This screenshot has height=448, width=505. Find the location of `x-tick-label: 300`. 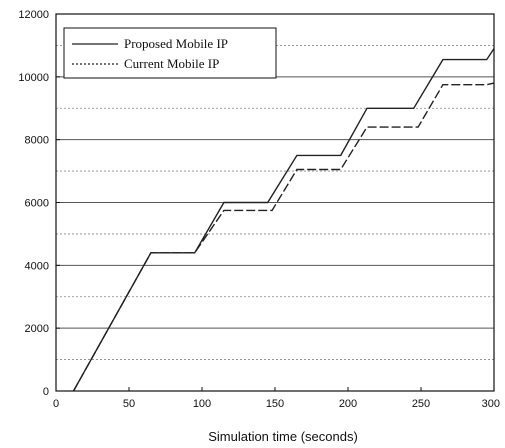

x-tick-label: 300 is located at coordinates (491, 404).